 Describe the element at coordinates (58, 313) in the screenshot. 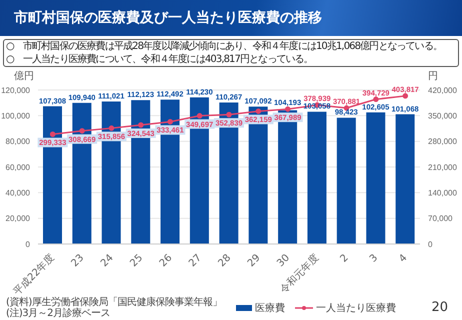

I see `text: (注)3月～2月診療ベース` at that location.